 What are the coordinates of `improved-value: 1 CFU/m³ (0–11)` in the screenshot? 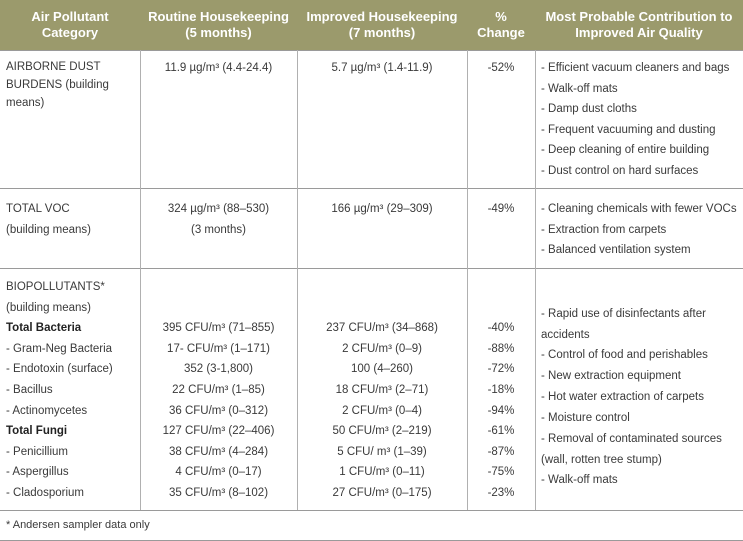 It's located at (382, 472).